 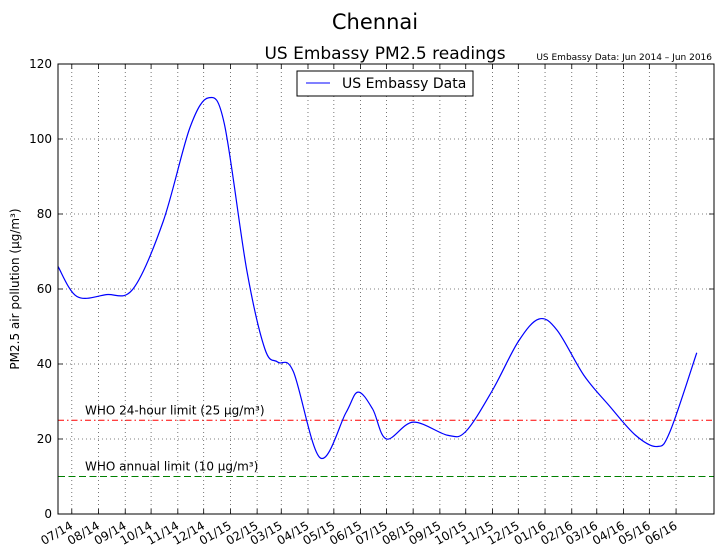 What do you see at coordinates (171, 467) in the screenshot?
I see `reference-line-label: WHO annual limit (10 µg/m³)` at bounding box center [171, 467].